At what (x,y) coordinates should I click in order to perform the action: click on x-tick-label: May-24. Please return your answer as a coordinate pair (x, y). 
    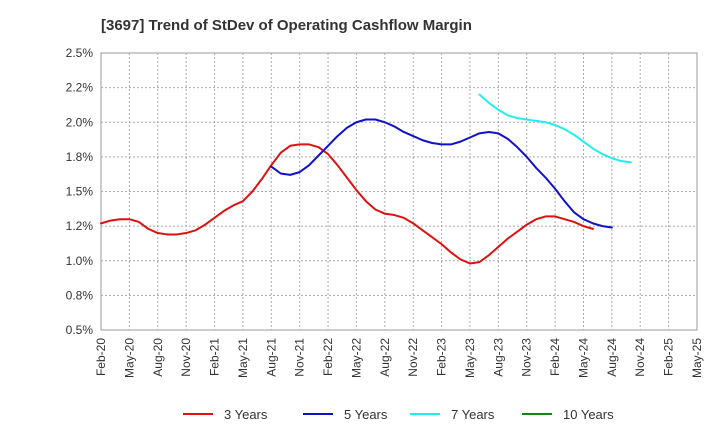
    Looking at the image, I should click on (583, 358).